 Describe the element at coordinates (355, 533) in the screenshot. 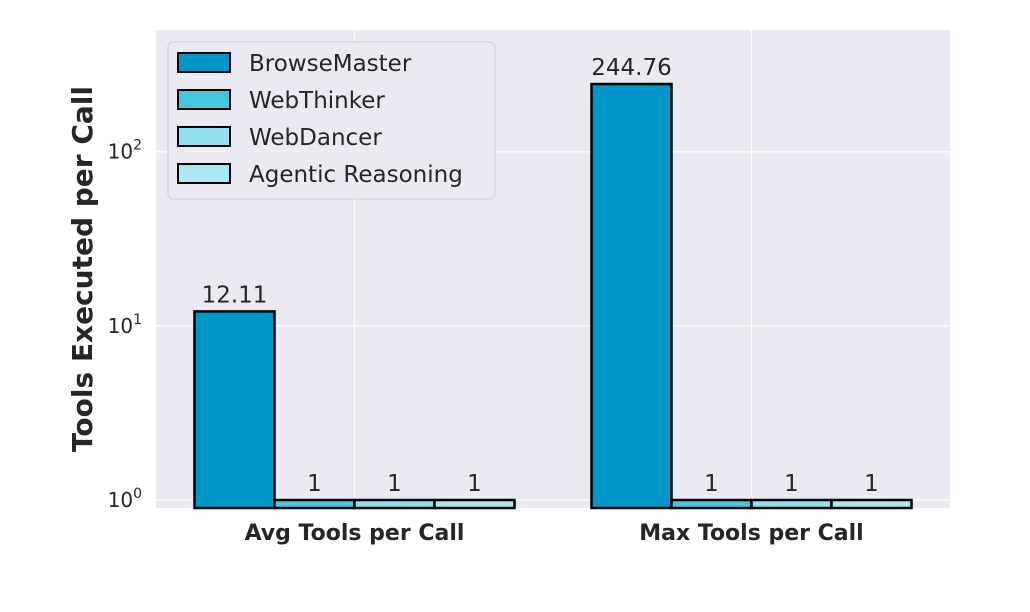

I see `x-category-label: Avg Tools per Call` at that location.